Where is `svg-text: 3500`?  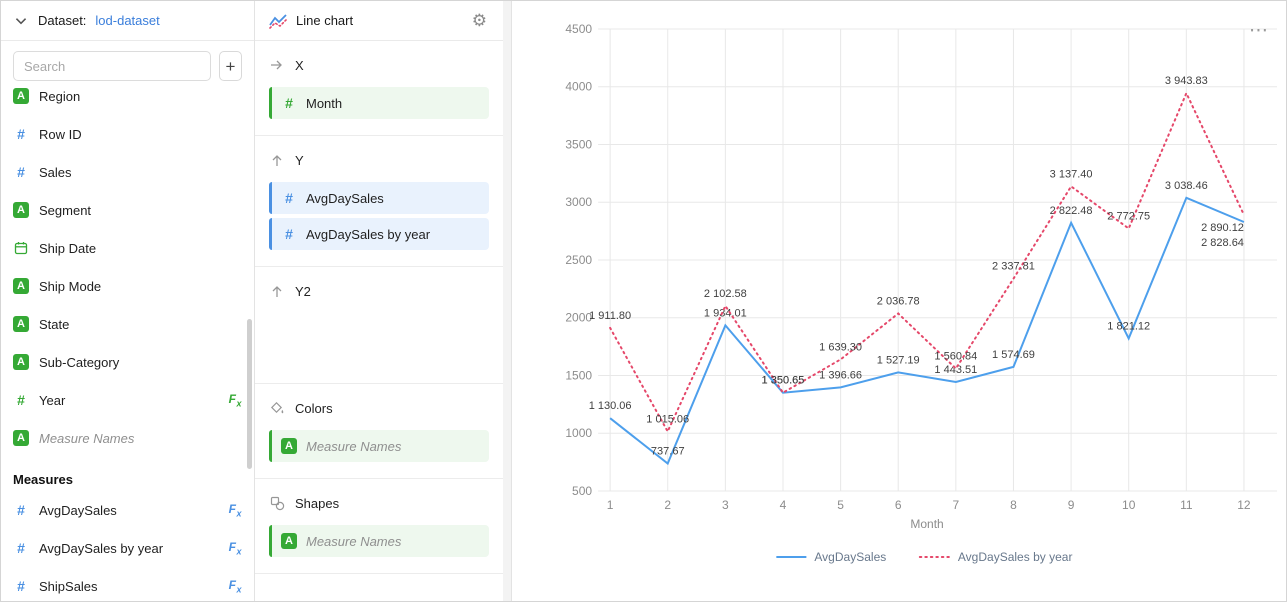 svg-text: 3500 is located at coordinates (578, 145).